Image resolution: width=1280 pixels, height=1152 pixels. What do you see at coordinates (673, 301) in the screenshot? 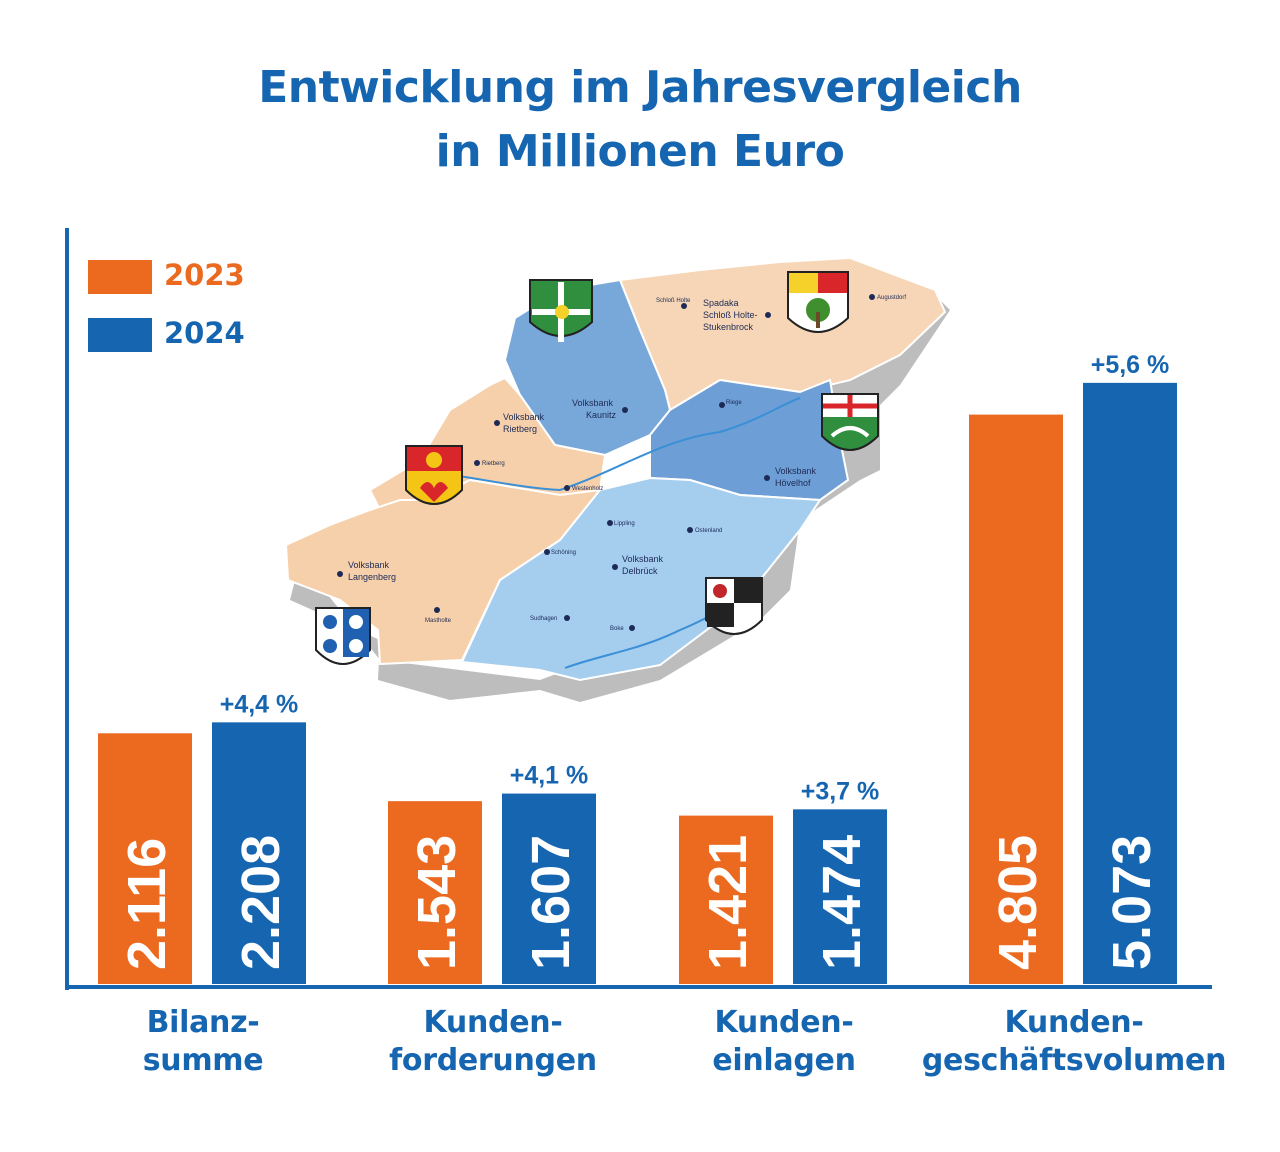
I see `map-place-schlossholte: Schloß Holte` at bounding box center [673, 301].